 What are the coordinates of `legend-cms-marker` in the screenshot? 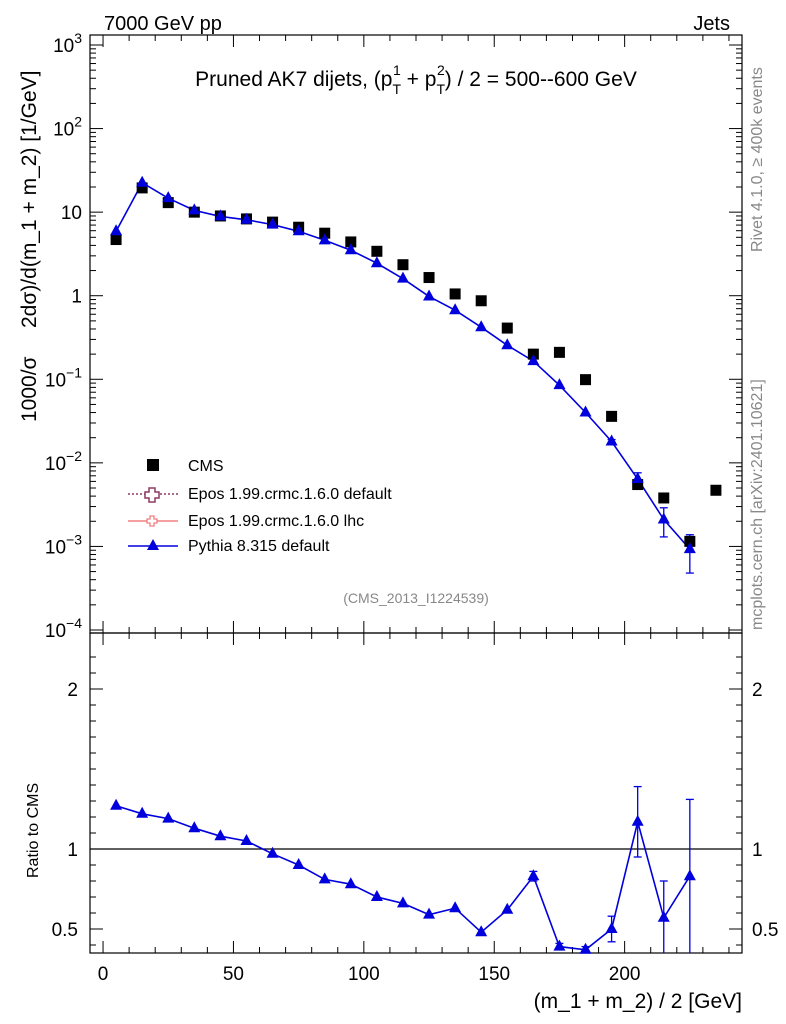 It's located at (153, 465).